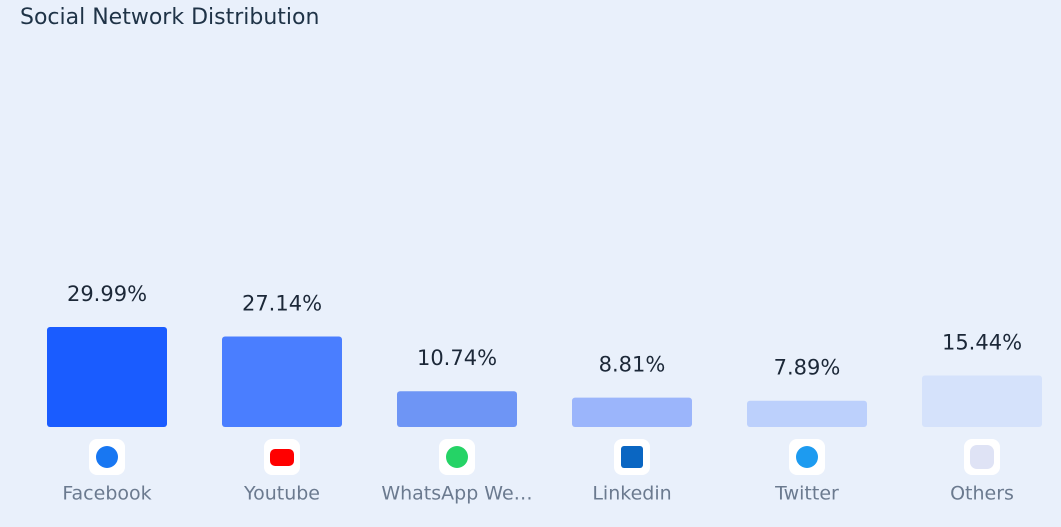  Describe the element at coordinates (982, 494) in the screenshot. I see `x-tick-label: Others` at that location.